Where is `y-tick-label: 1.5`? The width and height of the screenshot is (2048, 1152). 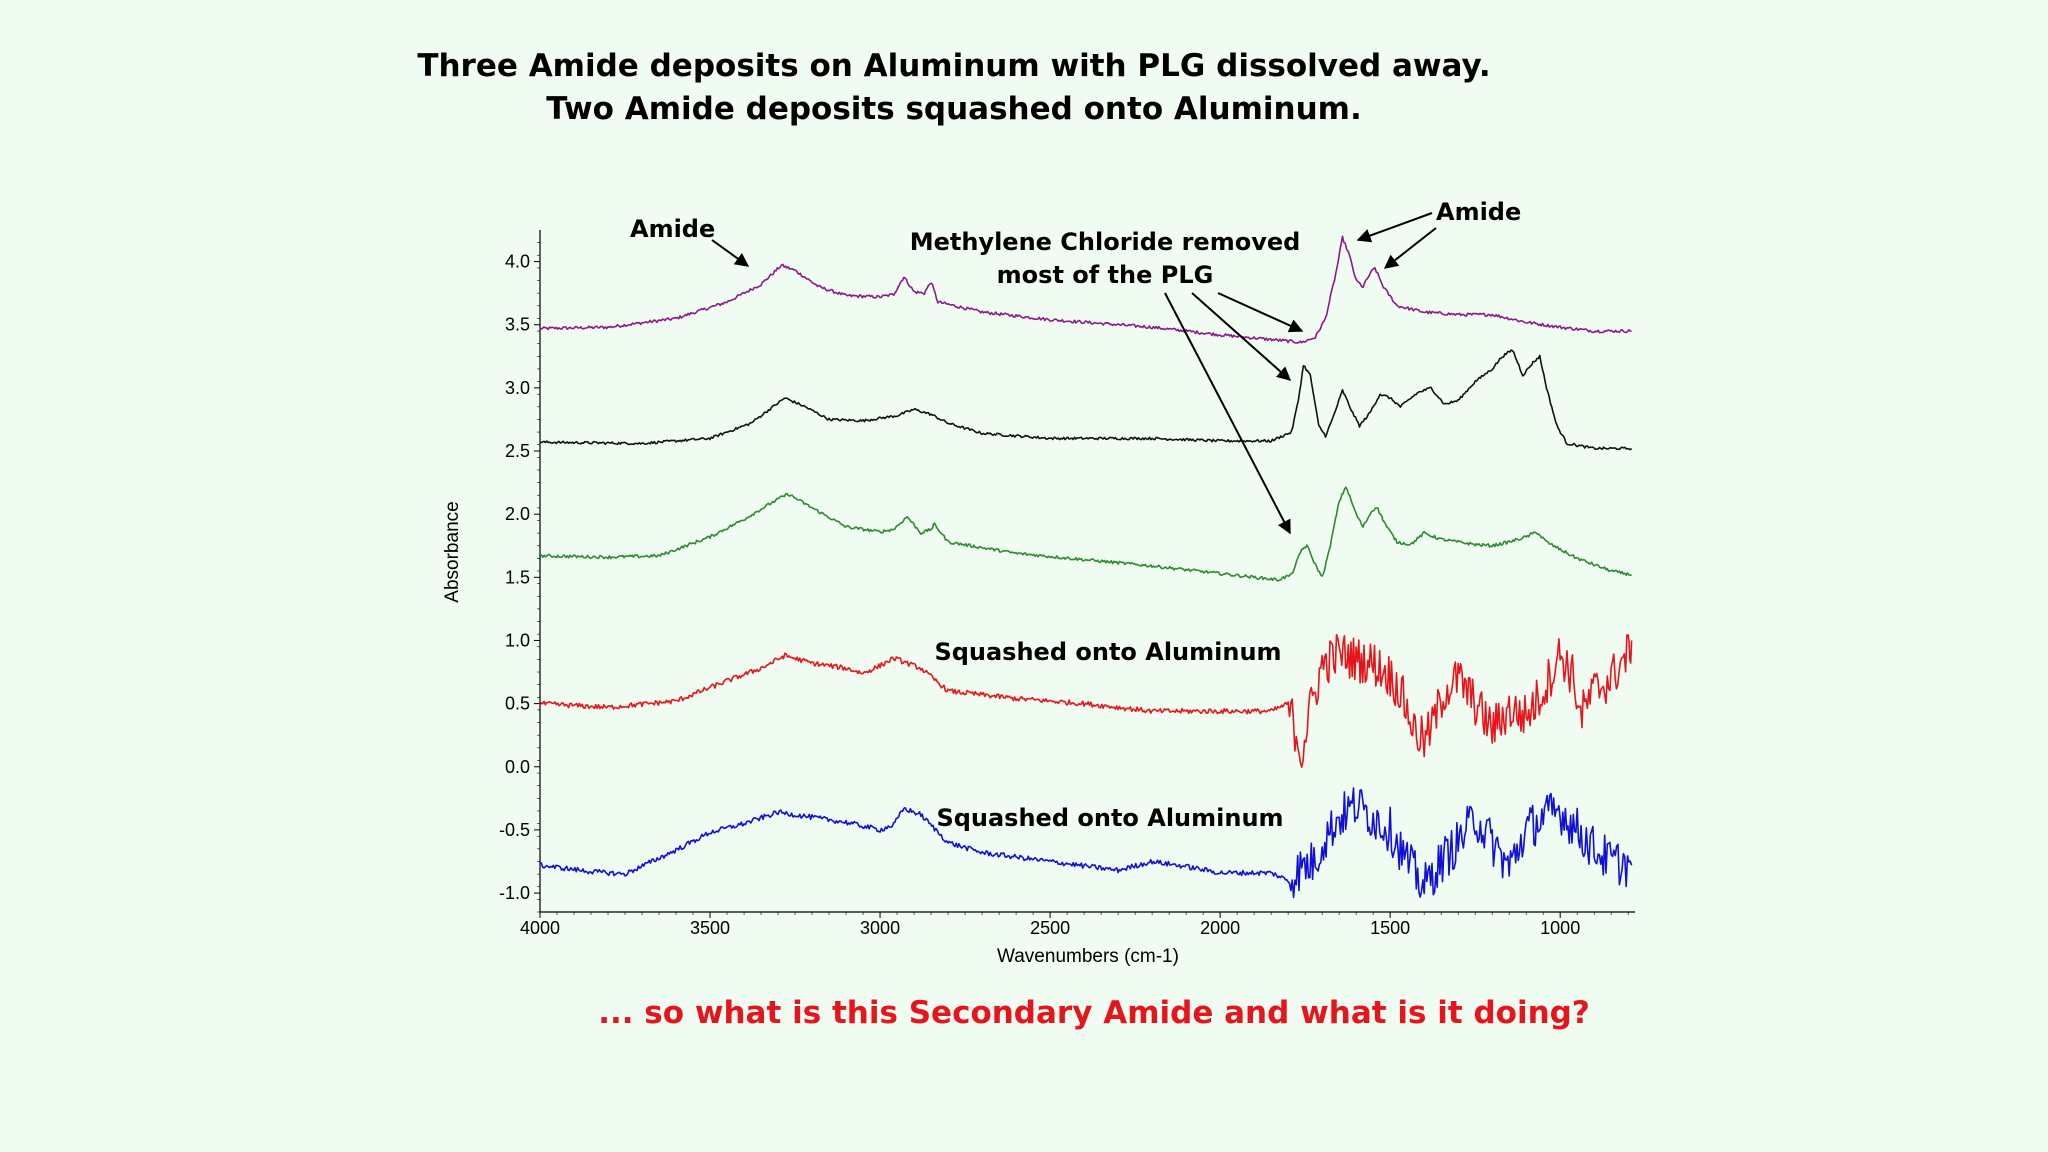 y-tick-label: 1.5 is located at coordinates (517, 577).